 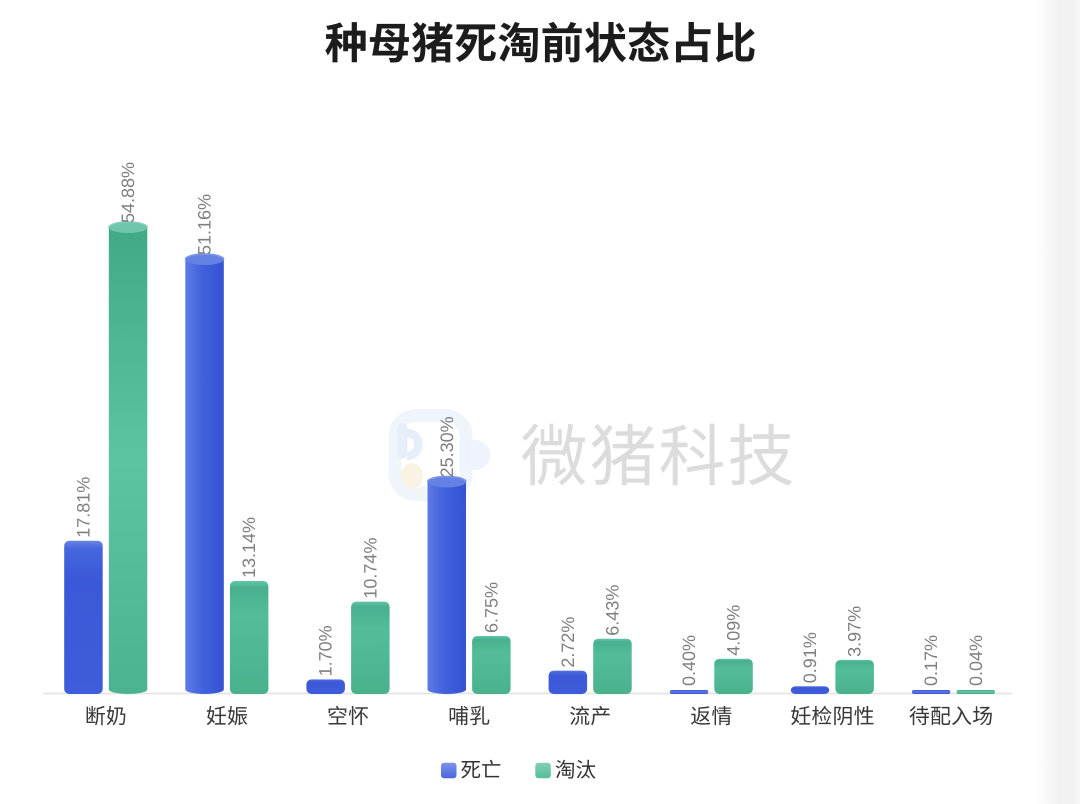 I want to click on svg-text: 1.70%, so click(x=326, y=650).